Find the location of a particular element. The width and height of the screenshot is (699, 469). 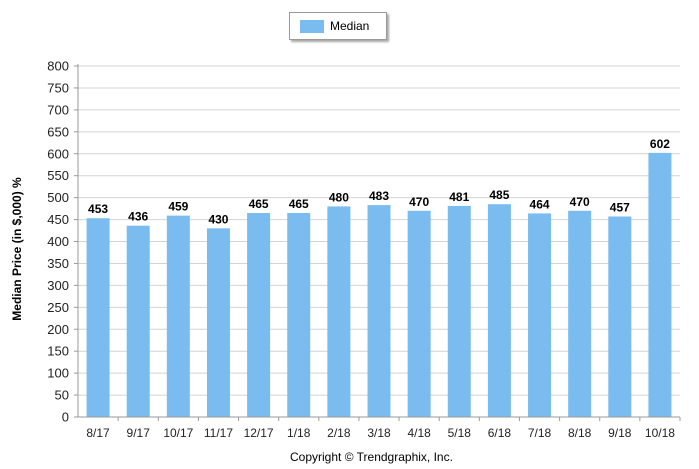

y-tick-label: 200 is located at coordinates (58, 329).